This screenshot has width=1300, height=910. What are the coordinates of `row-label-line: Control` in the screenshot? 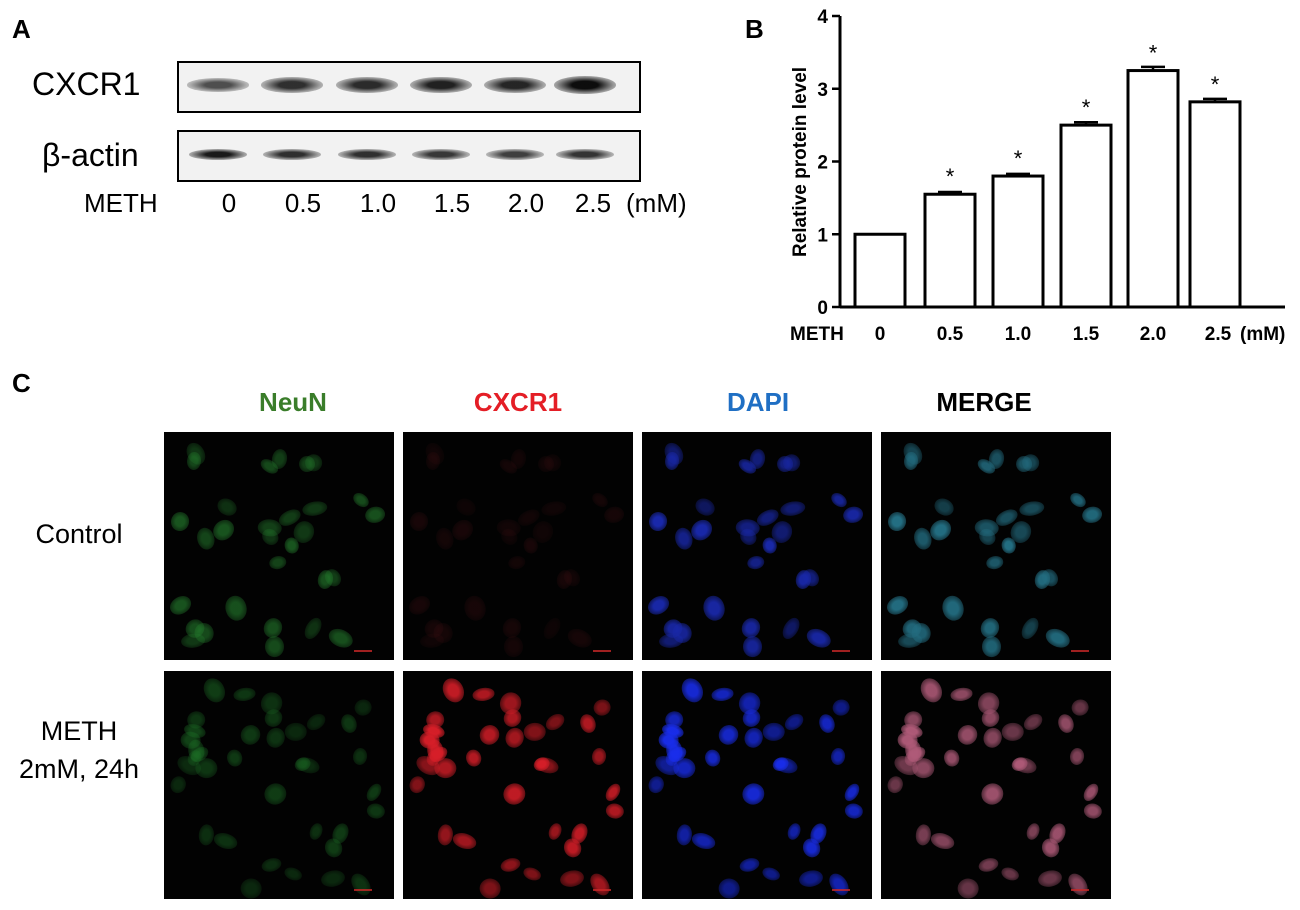 It's located at (79, 534).